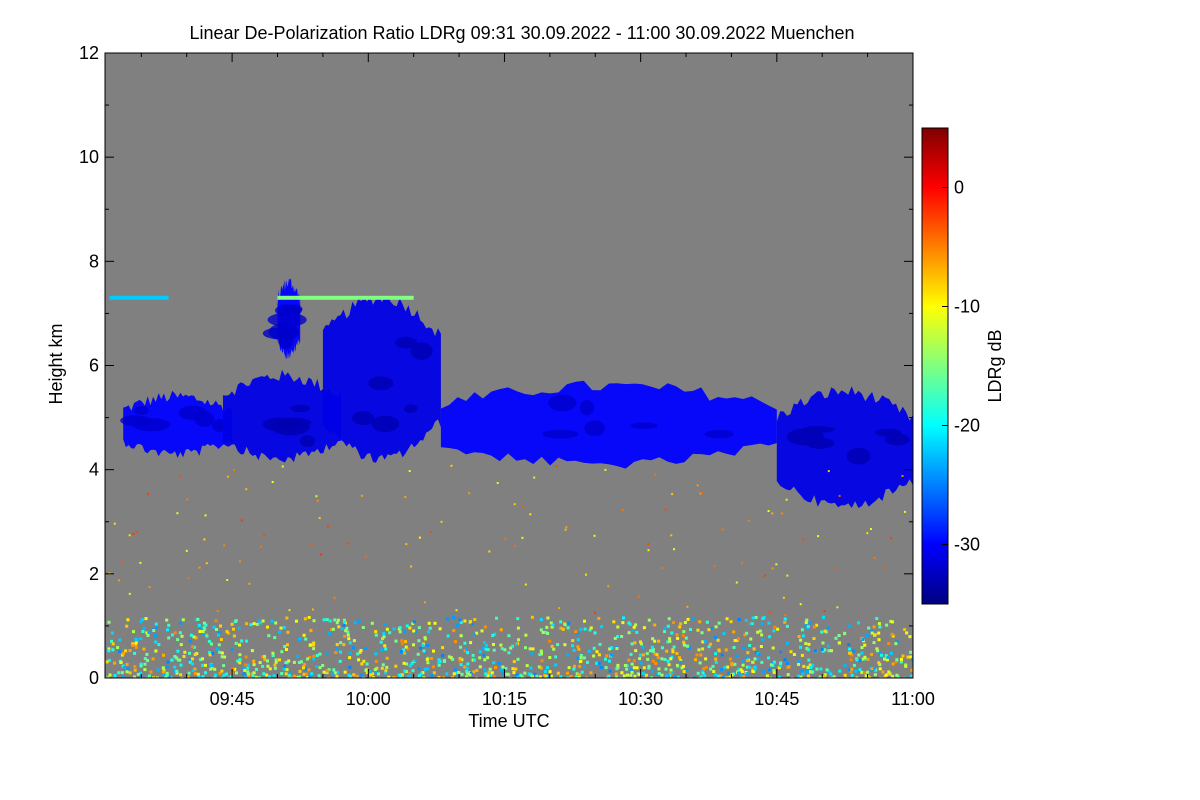  What do you see at coordinates (961, 366) in the screenshot?
I see `colorbar-ticks: 0 -10 -20 -30` at bounding box center [961, 366].